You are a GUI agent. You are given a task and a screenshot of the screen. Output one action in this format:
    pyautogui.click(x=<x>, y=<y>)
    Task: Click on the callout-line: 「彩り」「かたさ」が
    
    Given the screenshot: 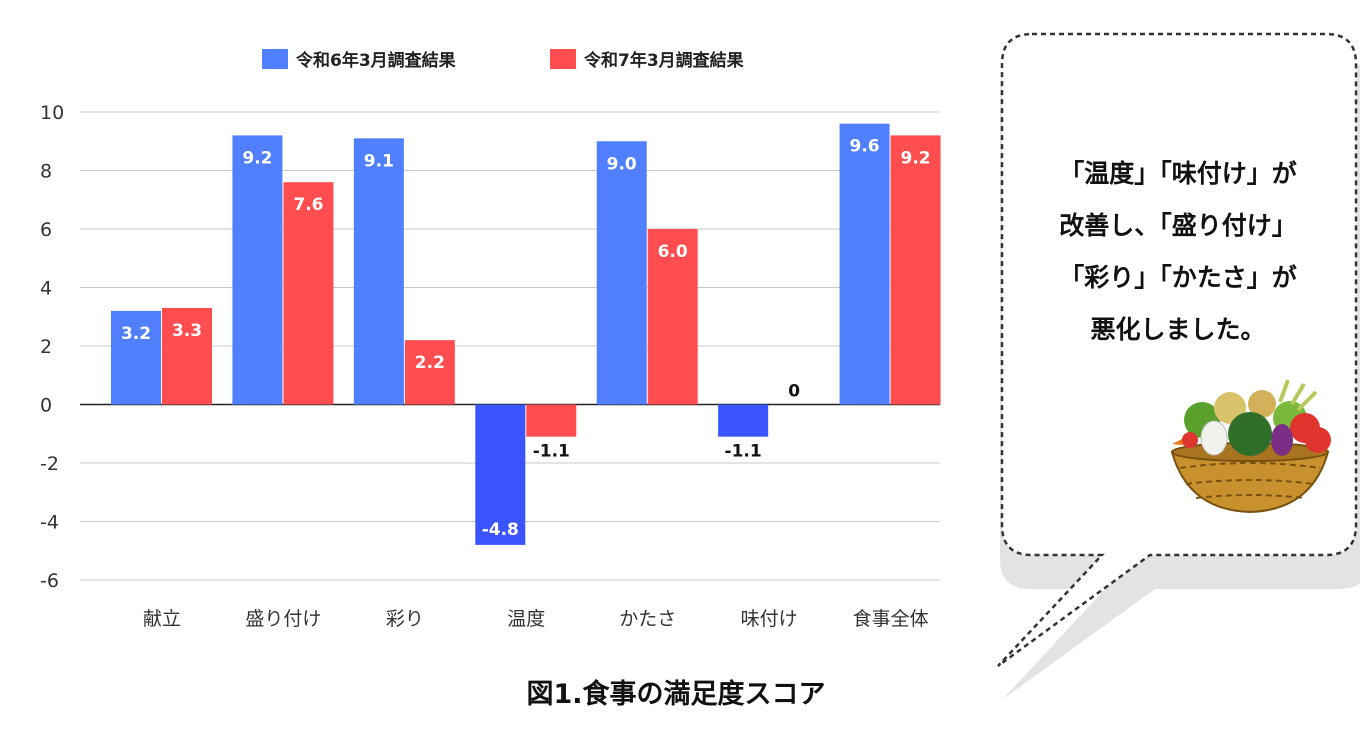 What is the action you would take?
    pyautogui.click(x=1178, y=277)
    